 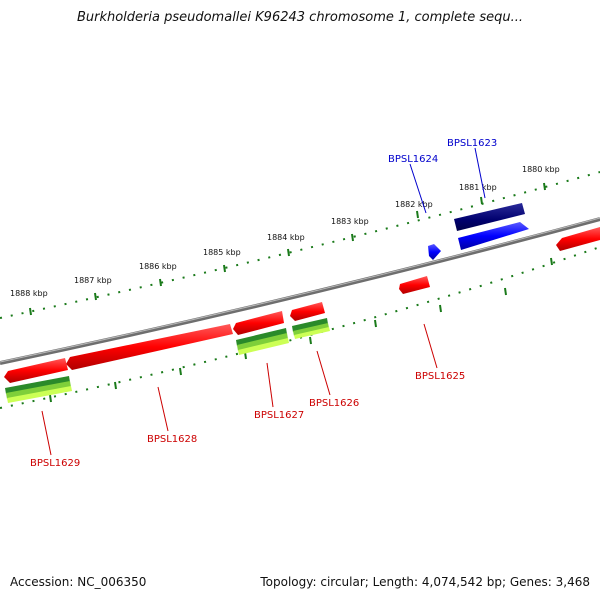 What do you see at coordinates (149, 347) in the screenshot?
I see `gene-bpsl1628` at bounding box center [149, 347].